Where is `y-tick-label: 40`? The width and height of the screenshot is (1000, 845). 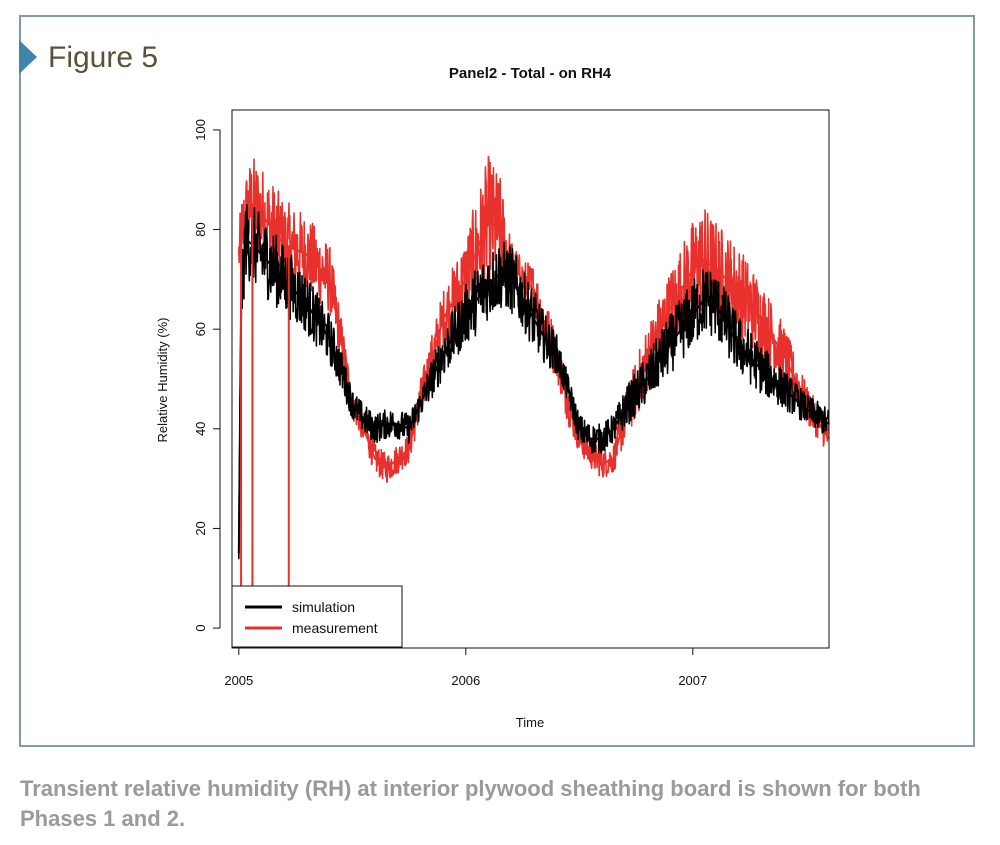 y-tick-label: 40 is located at coordinates (200, 429).